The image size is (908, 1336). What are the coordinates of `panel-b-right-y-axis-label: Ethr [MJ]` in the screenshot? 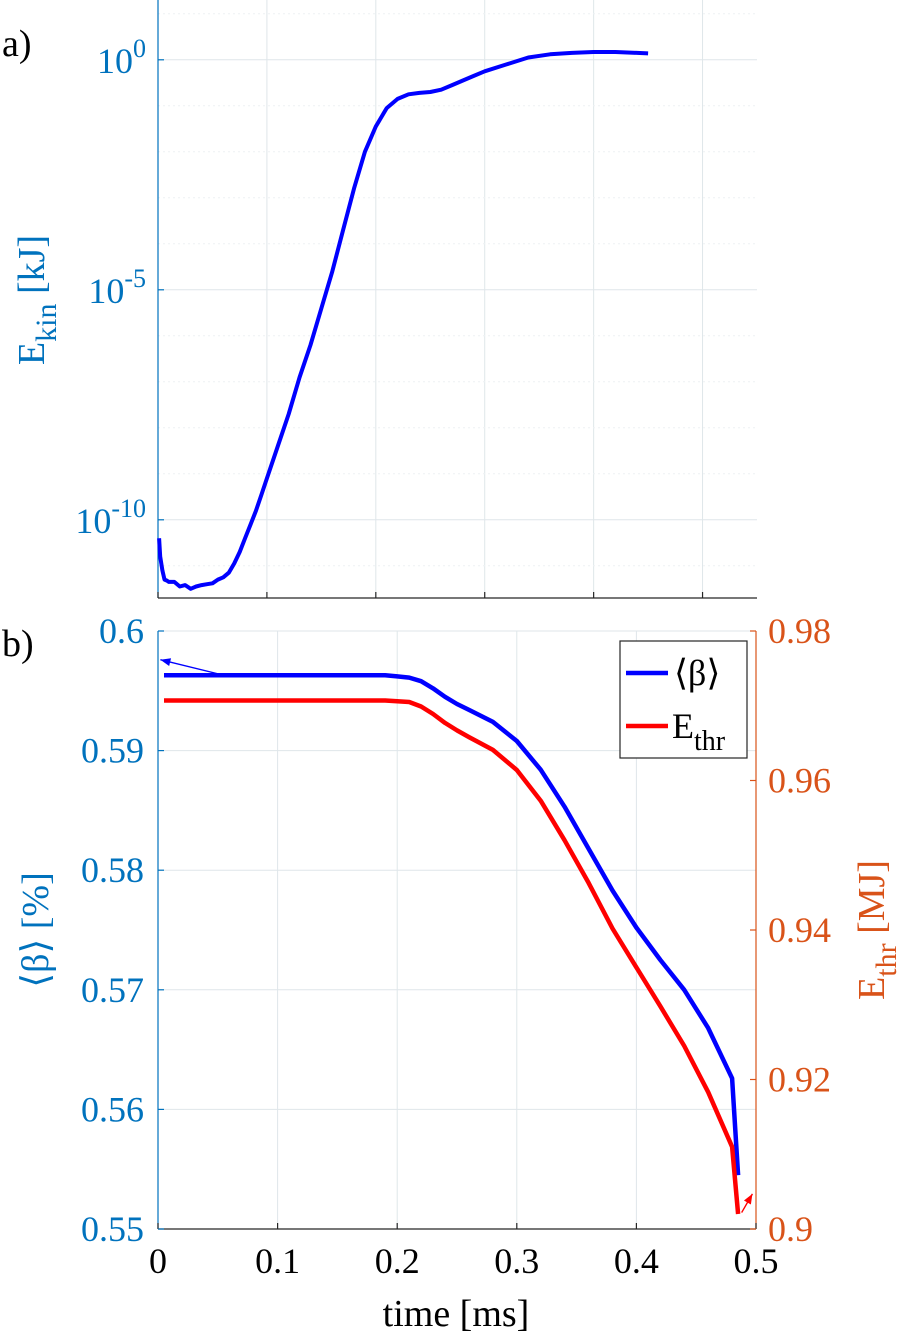 It's located at (877, 930).